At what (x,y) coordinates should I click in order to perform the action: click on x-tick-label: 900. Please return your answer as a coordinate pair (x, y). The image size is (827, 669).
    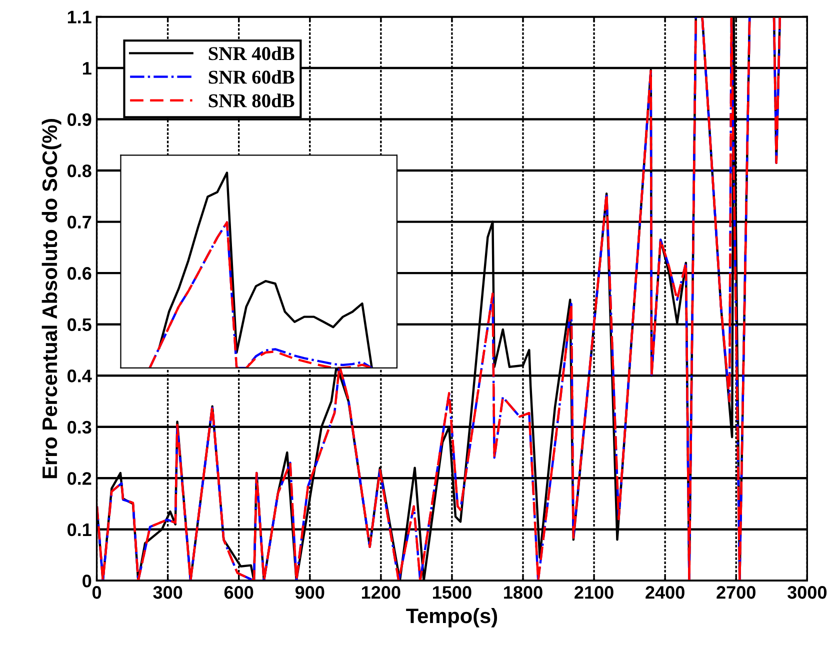
    Looking at the image, I should click on (309, 592).